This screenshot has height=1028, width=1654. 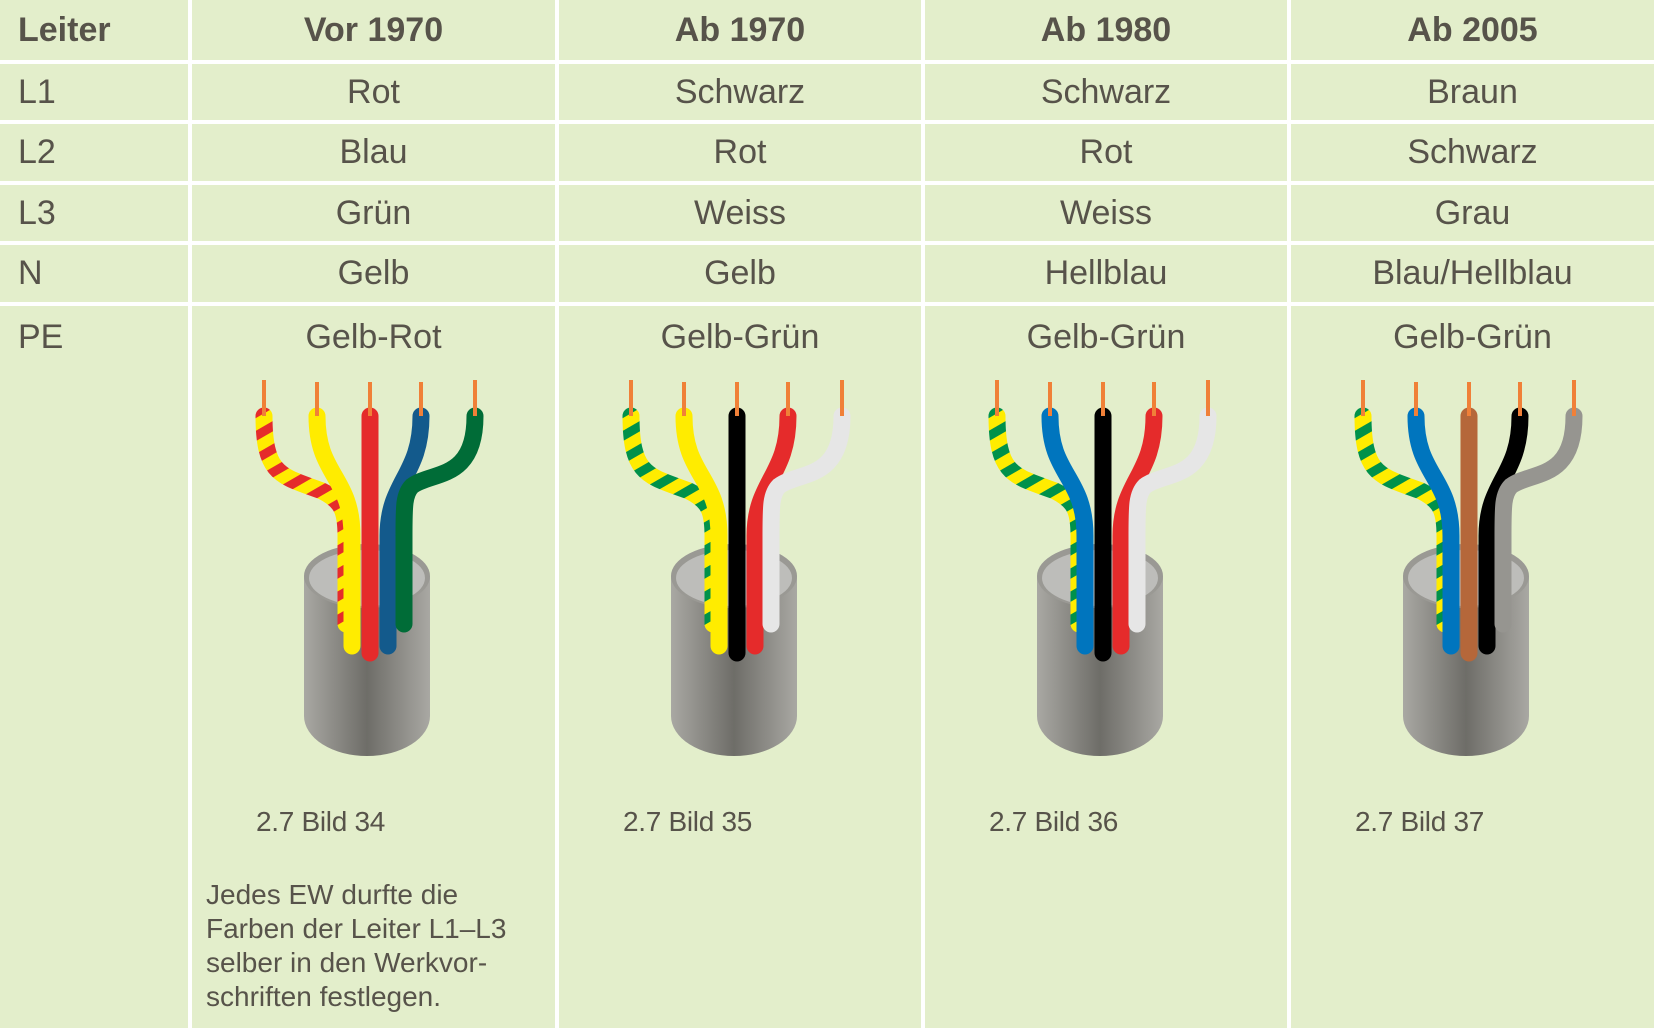 I want to click on cell-value: Grün, so click(x=373, y=212).